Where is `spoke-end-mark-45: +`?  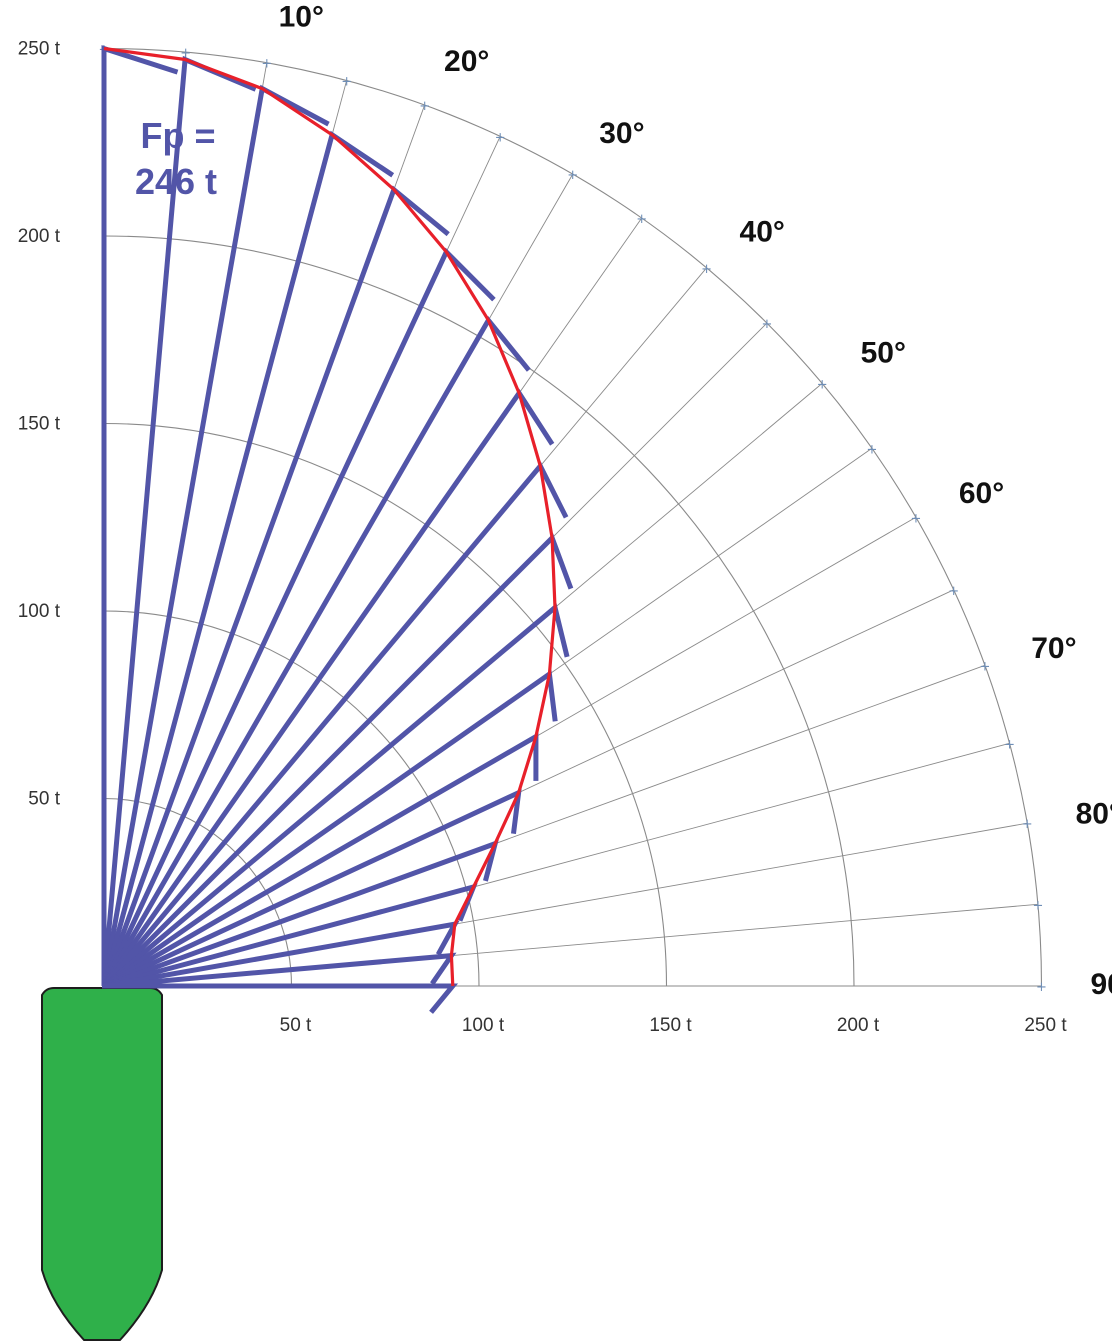 spoke-end-mark-45: + is located at coordinates (766, 324).